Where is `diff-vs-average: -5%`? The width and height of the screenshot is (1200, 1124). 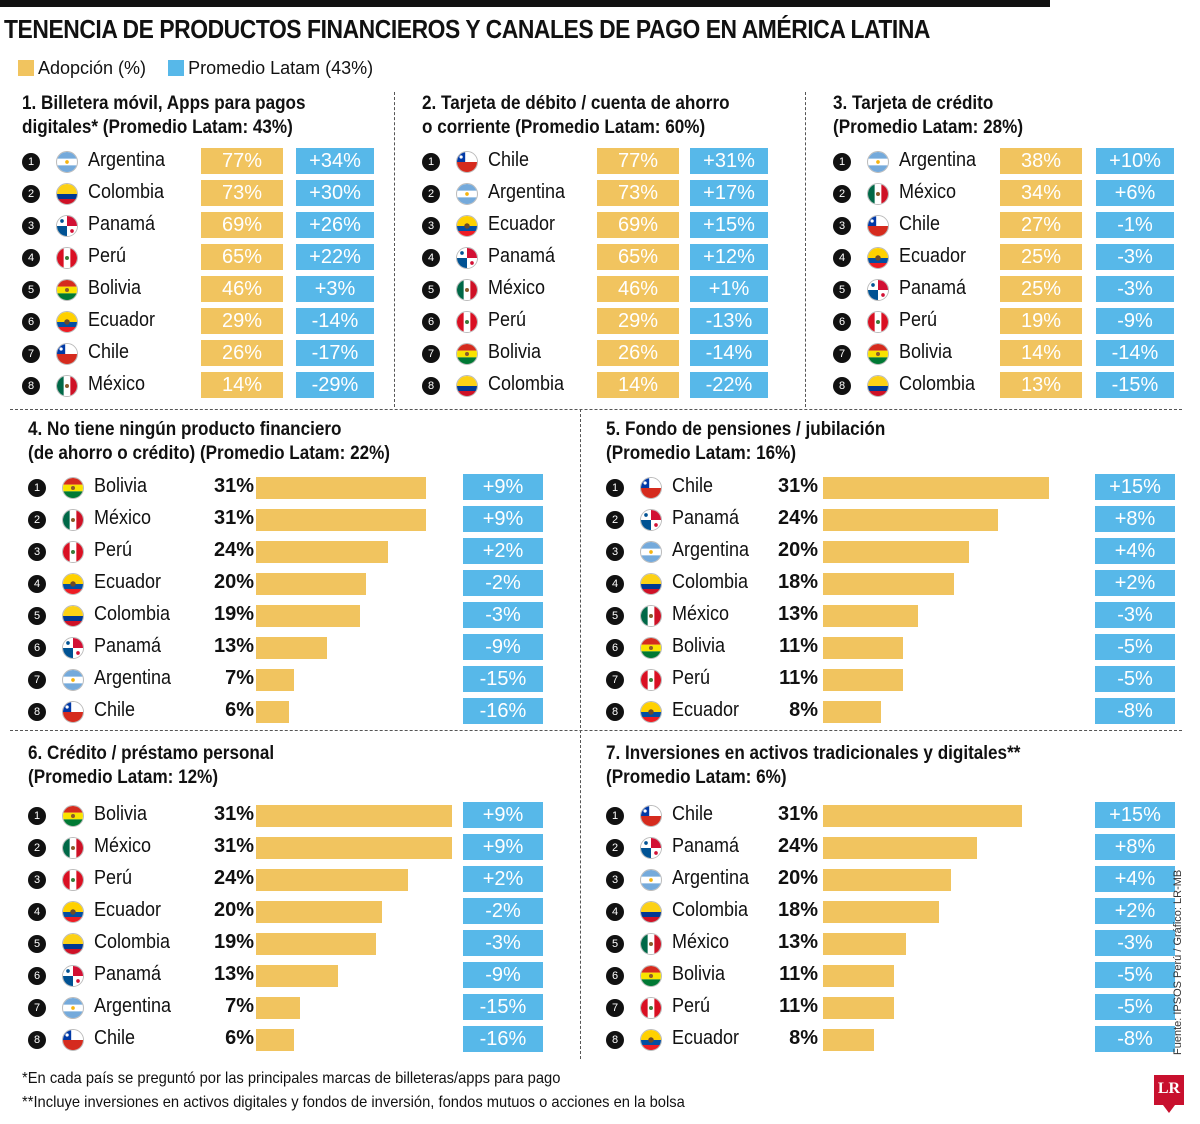 diff-vs-average: -5% is located at coordinates (1135, 975).